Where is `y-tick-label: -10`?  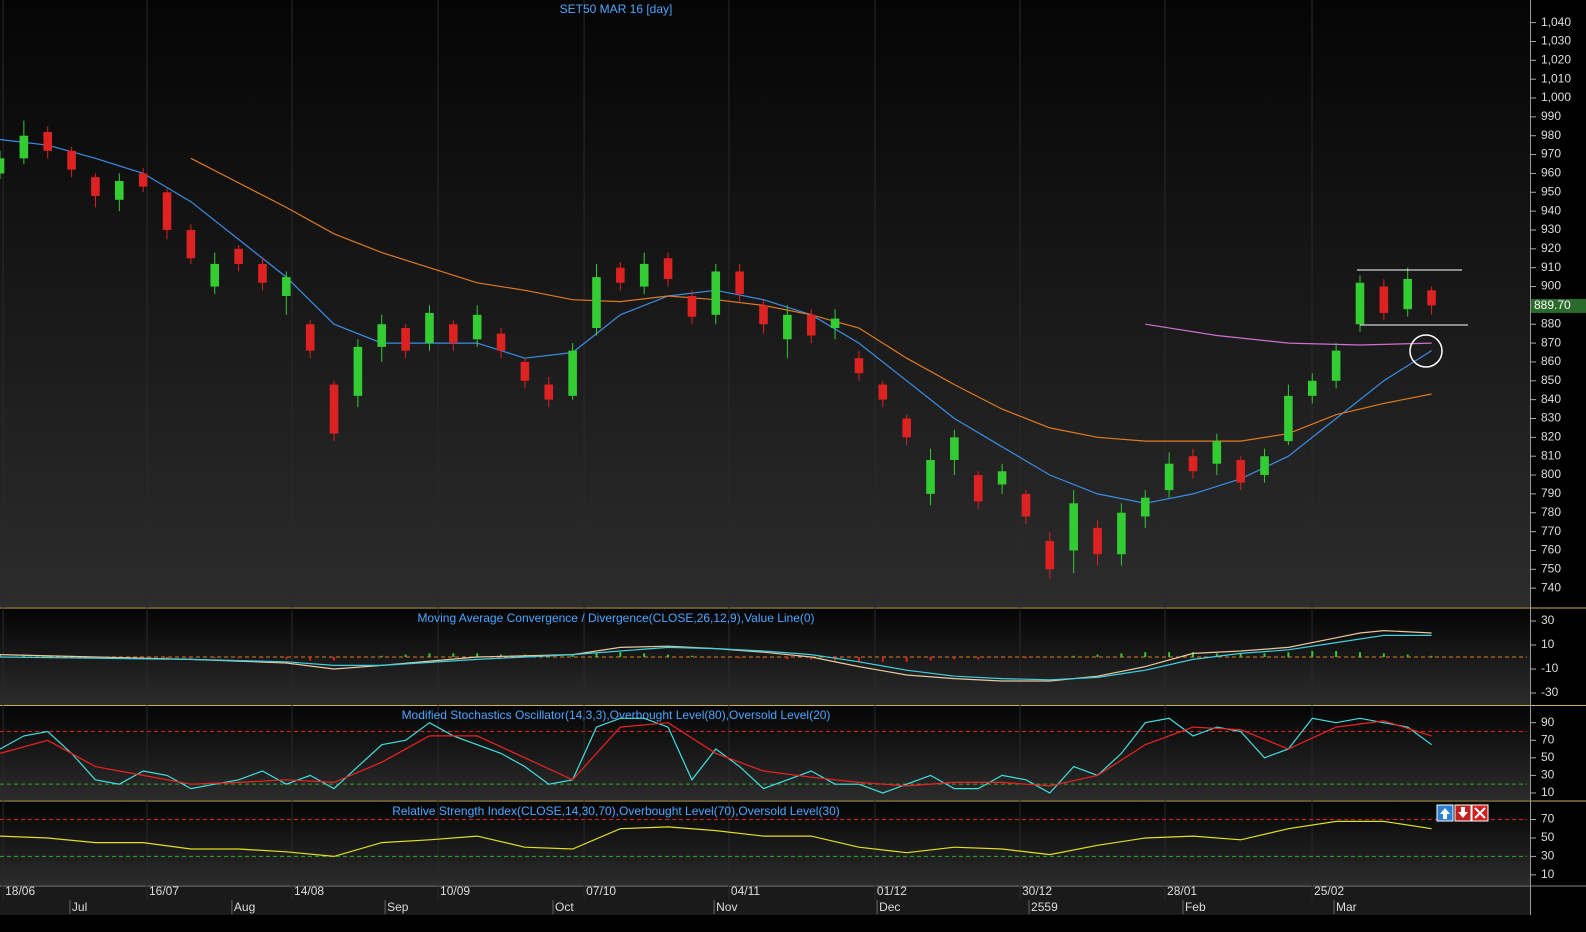 y-tick-label: -10 is located at coordinates (1550, 668).